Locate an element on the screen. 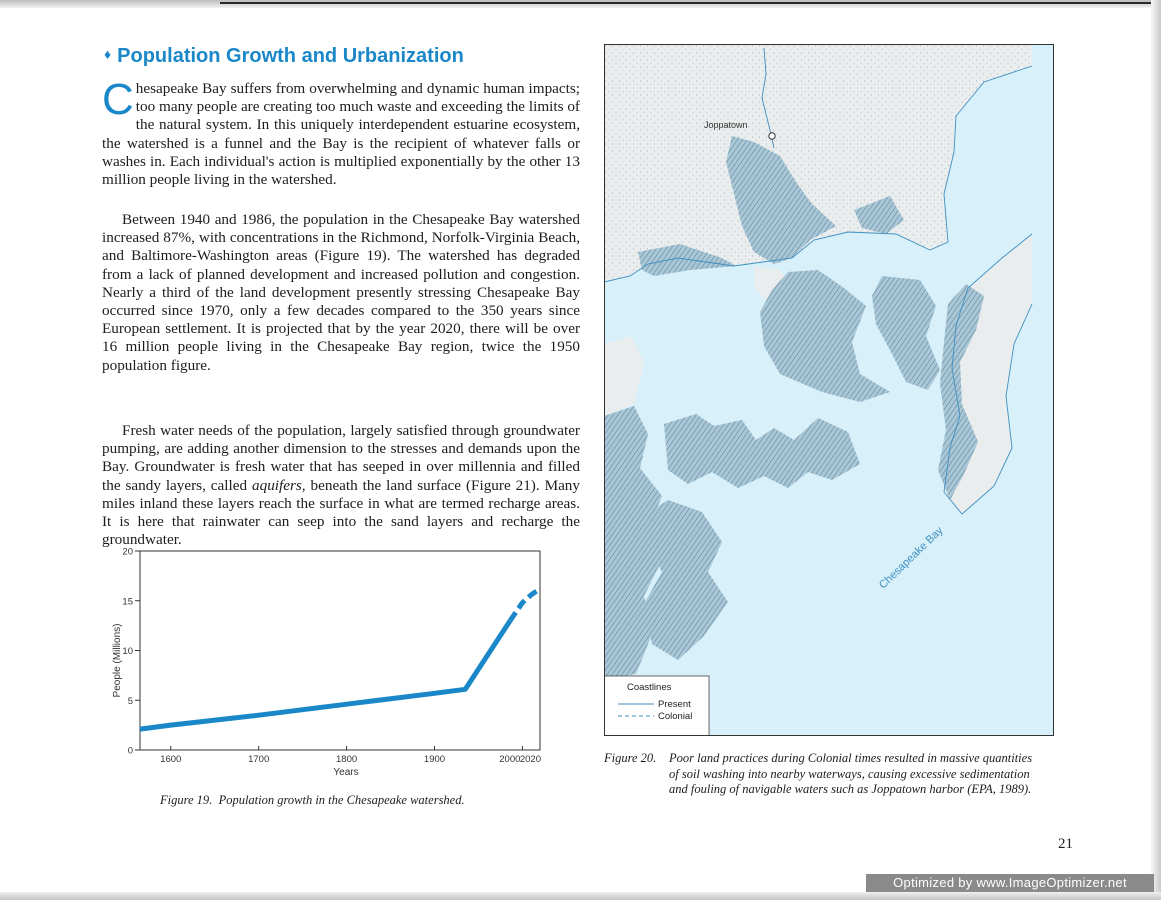 The width and height of the screenshot is (1161, 900). x-tick-label: 1800 is located at coordinates (346, 759).